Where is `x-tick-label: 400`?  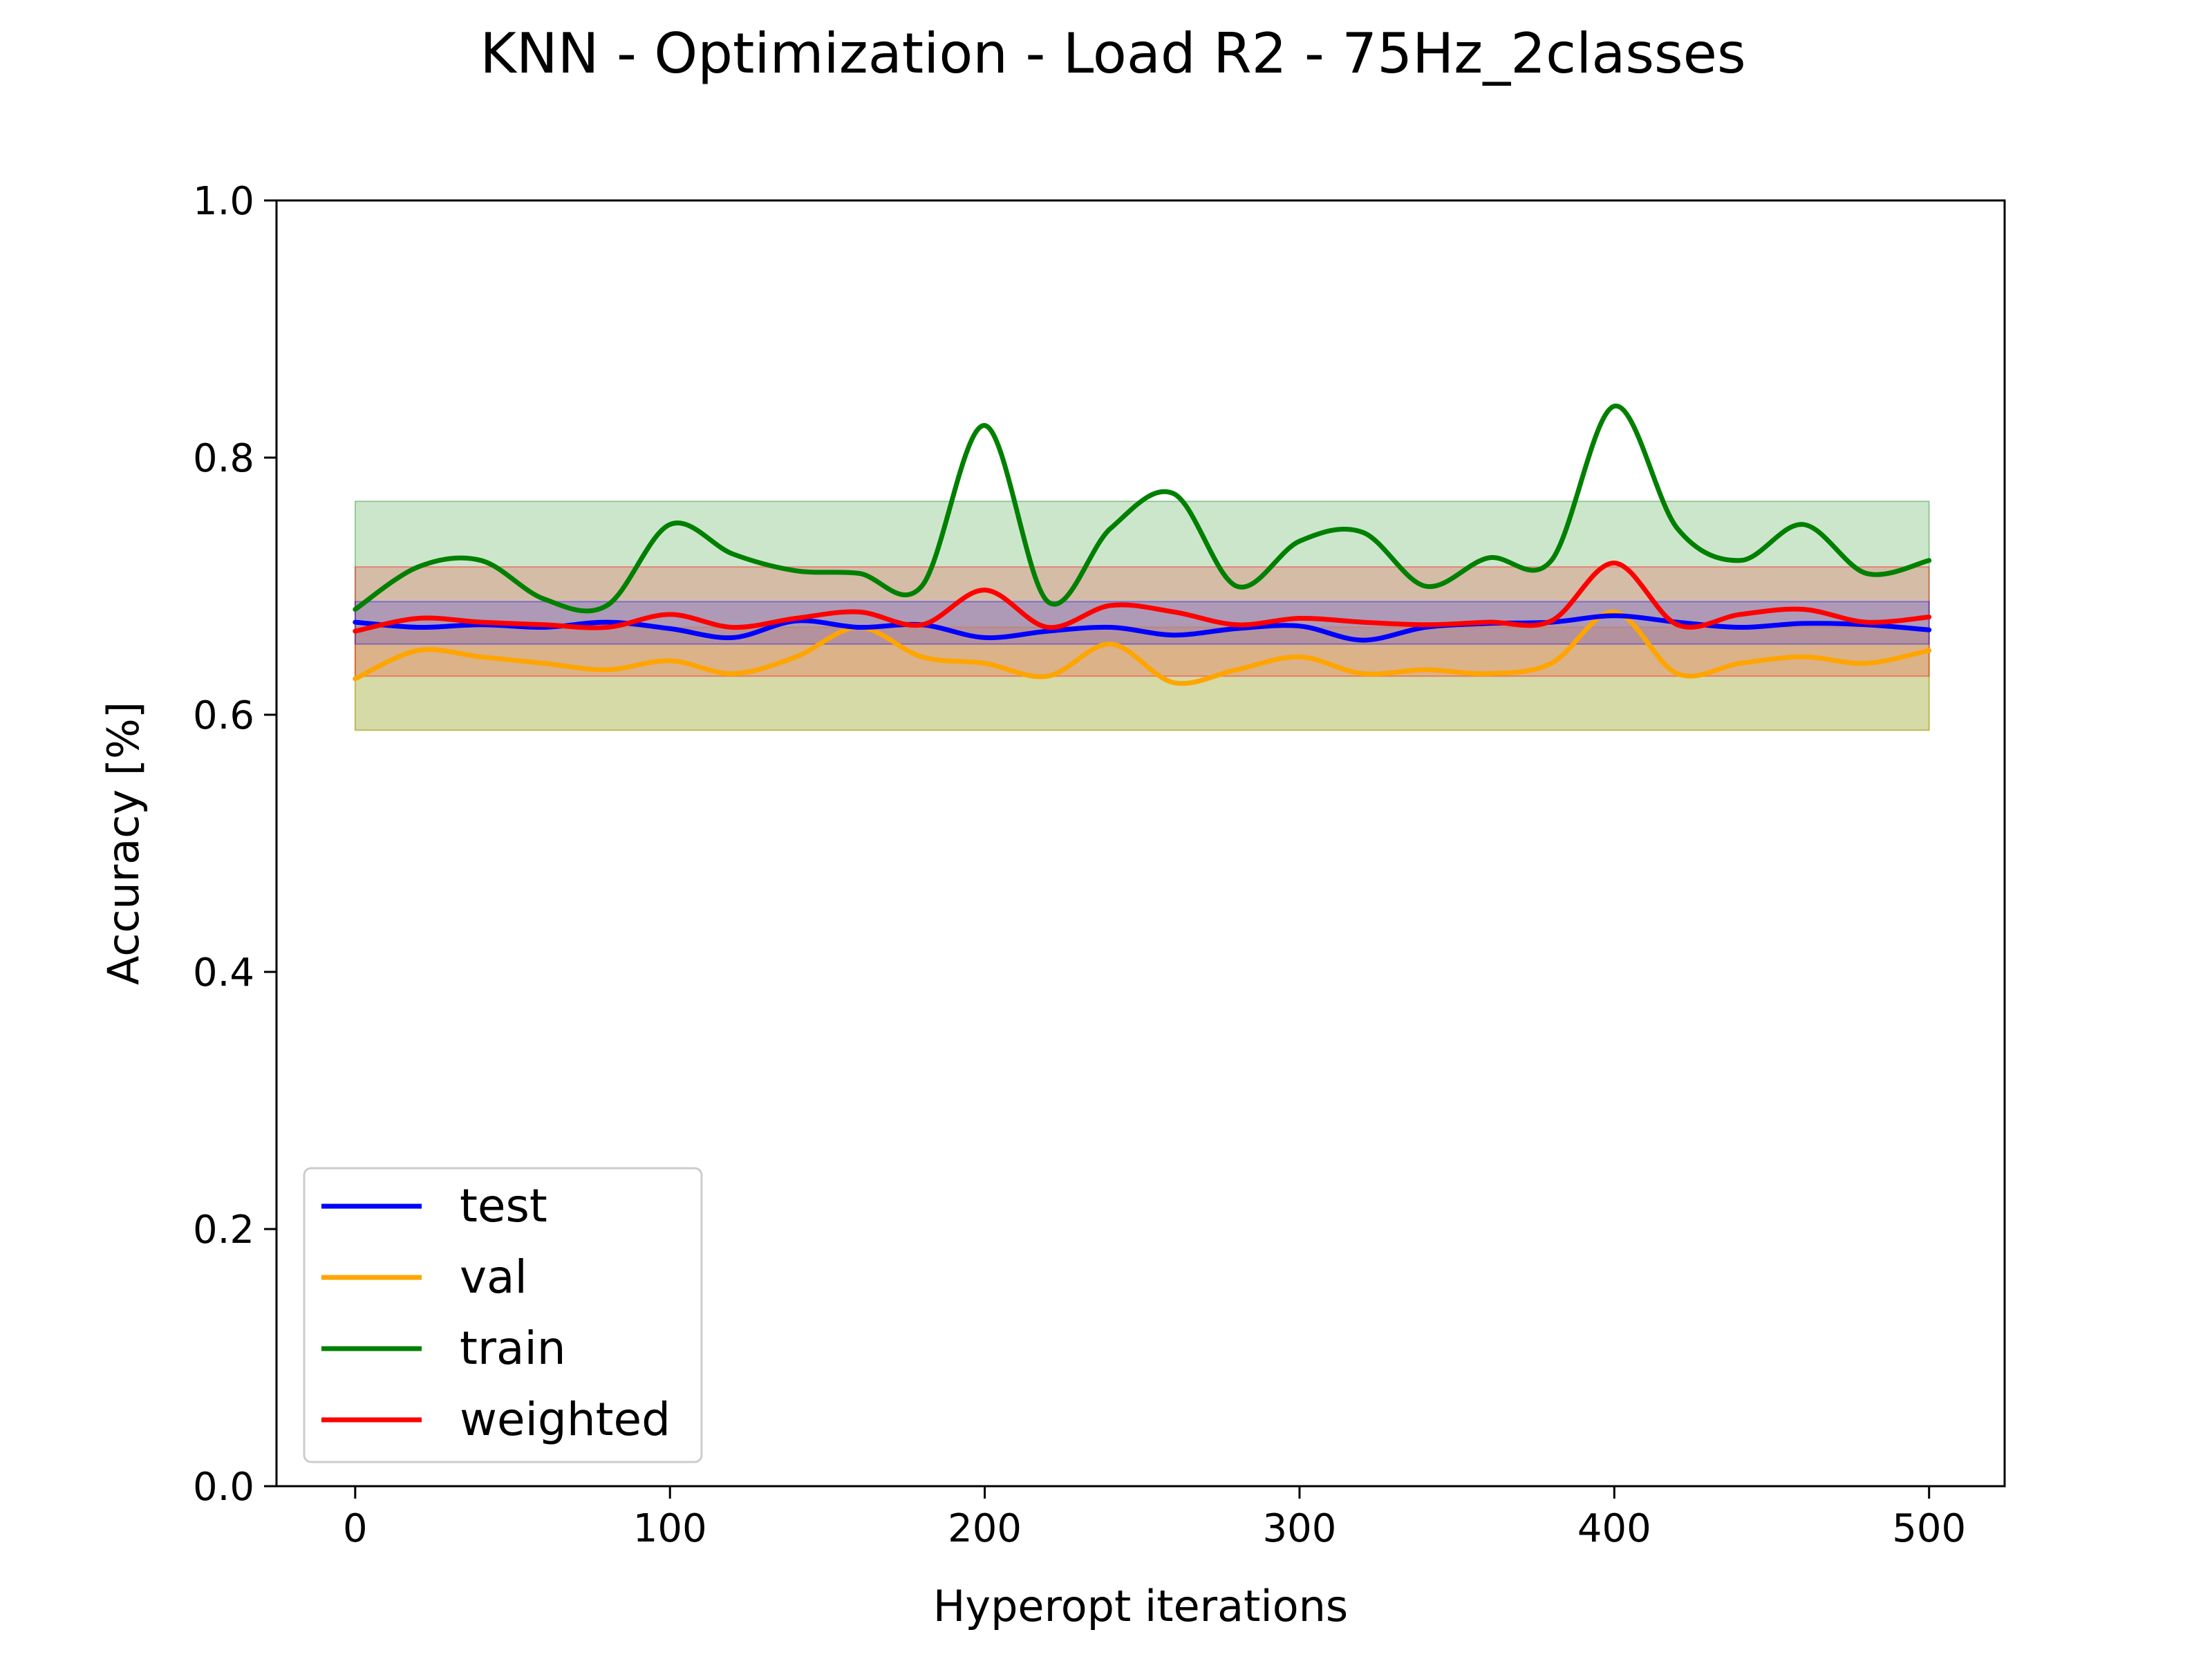
x-tick-label: 400 is located at coordinates (1614, 1529).